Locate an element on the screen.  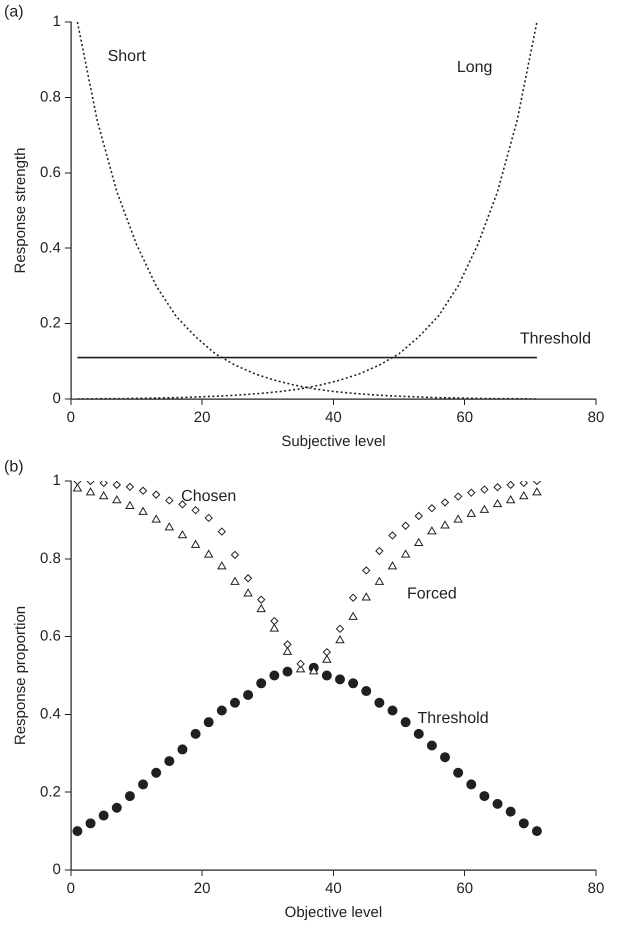
x-axis-title: Objective level is located at coordinates (333, 913).